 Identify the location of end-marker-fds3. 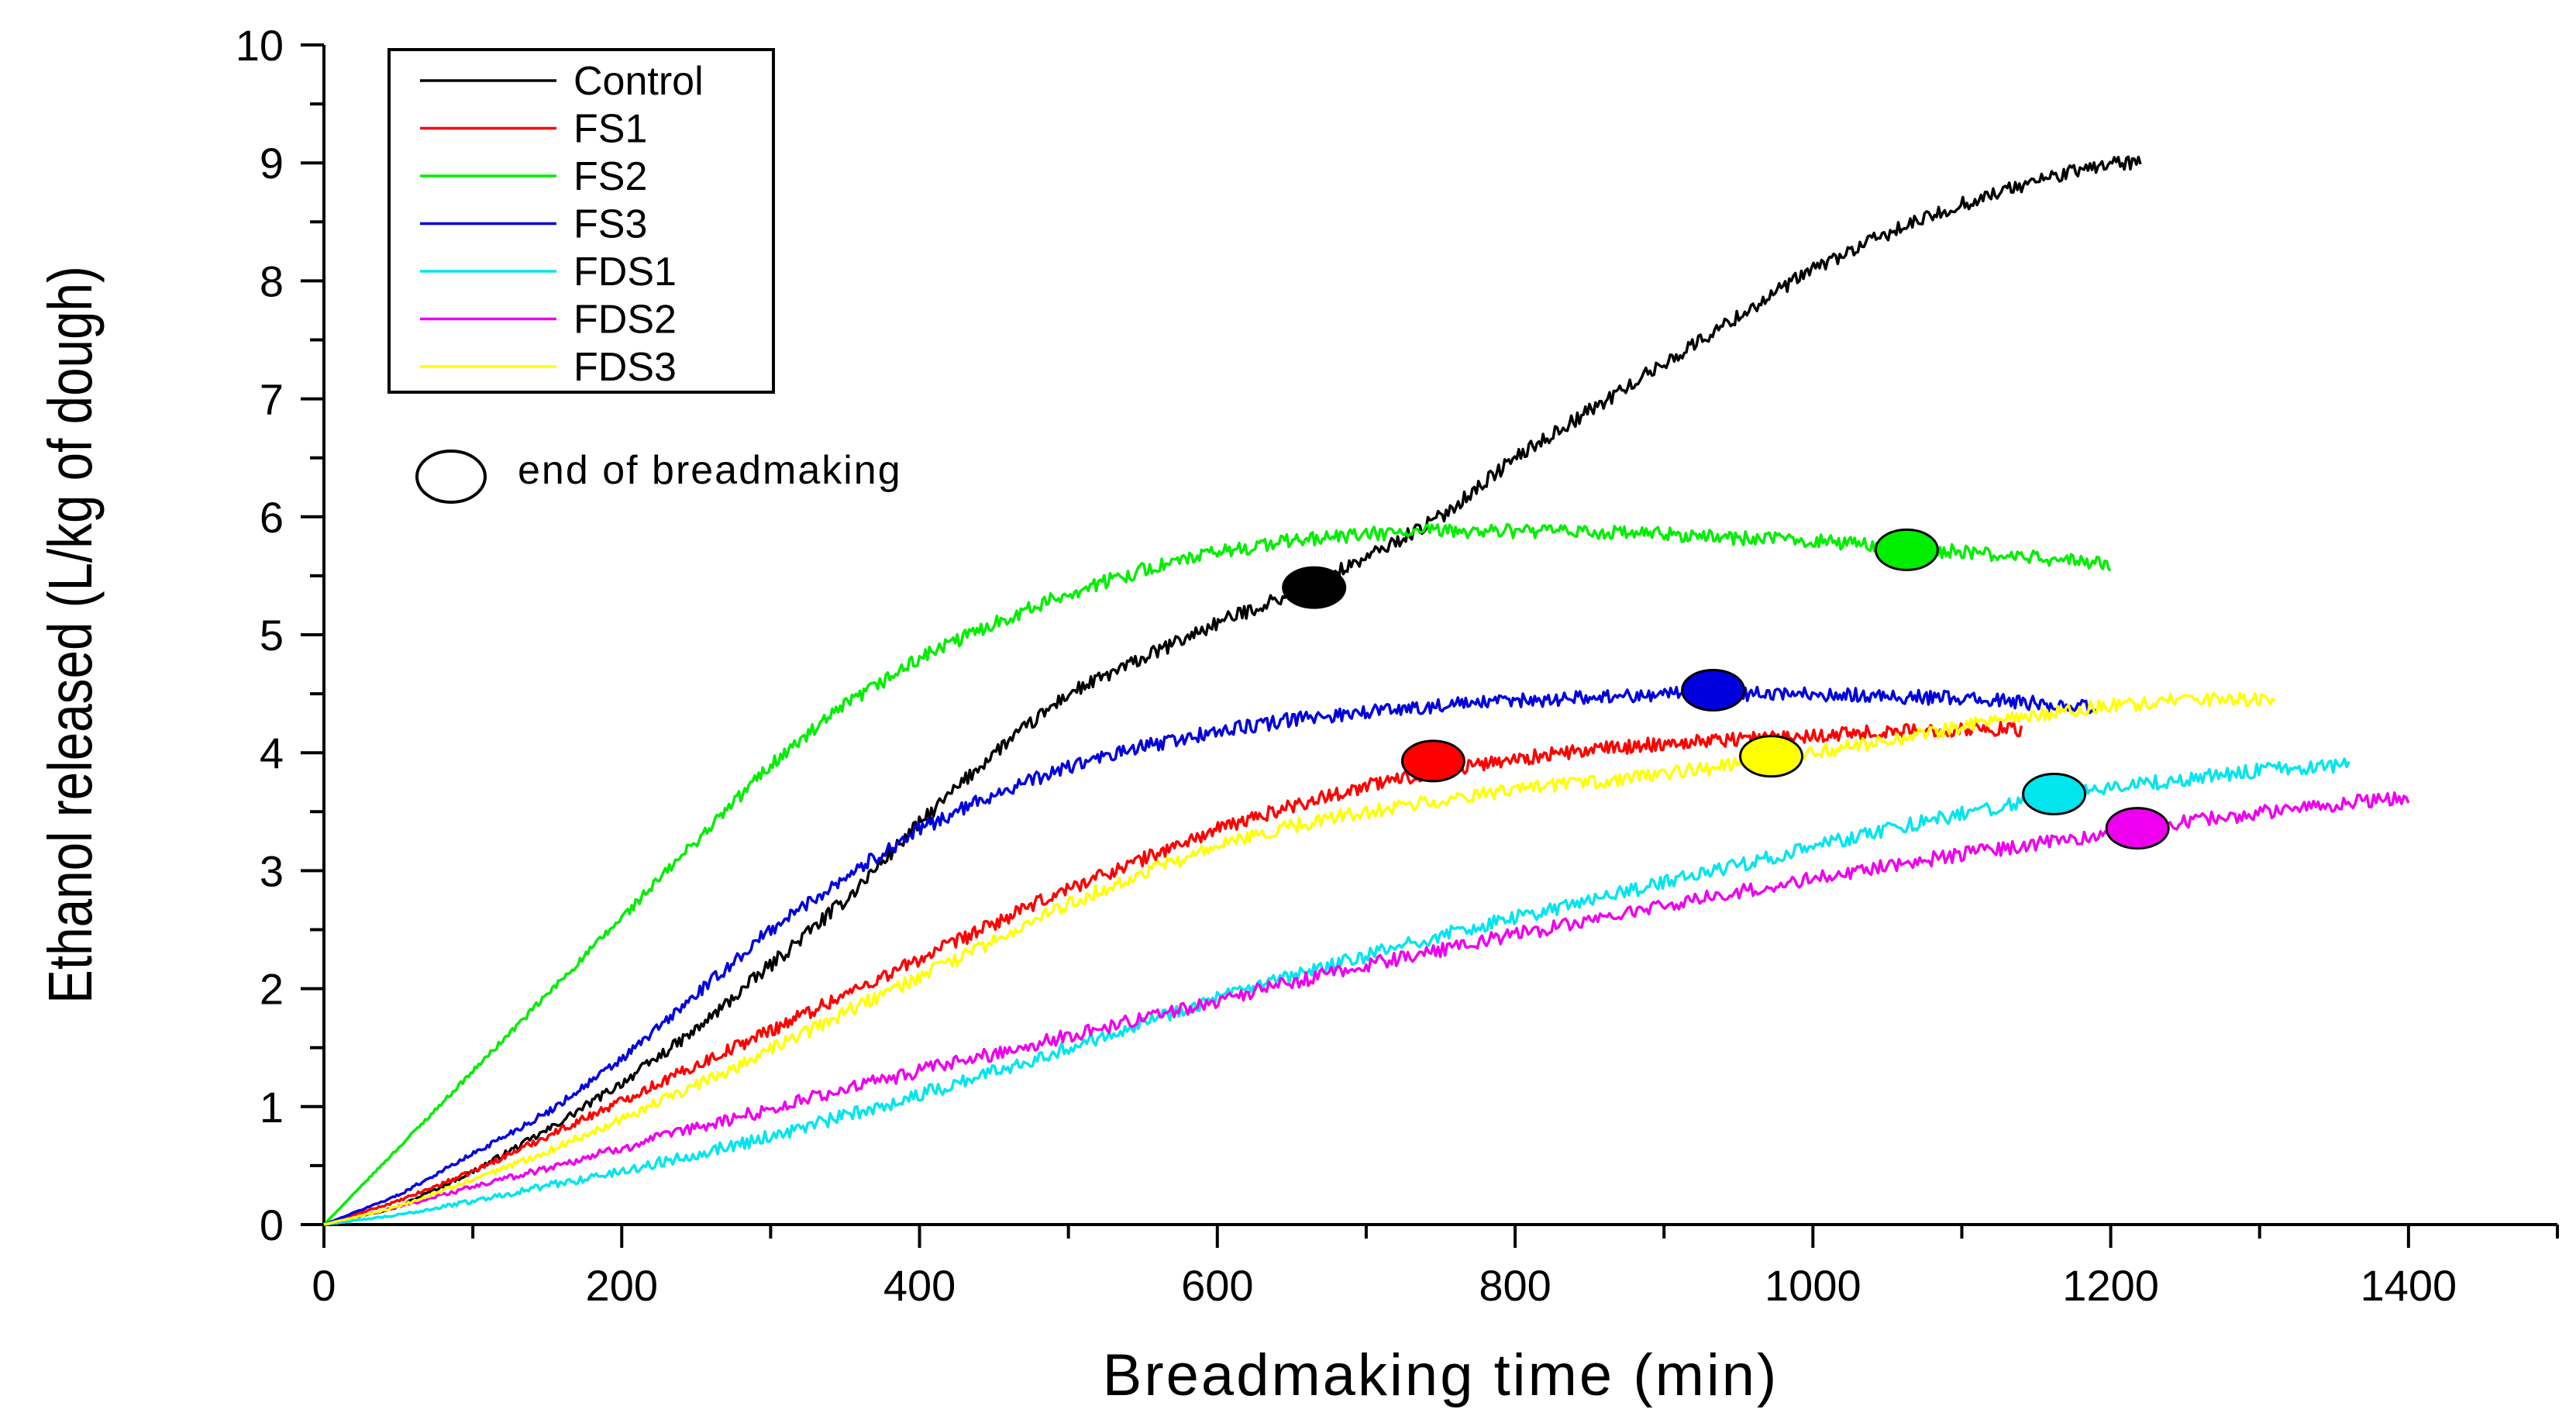
(1771, 756).